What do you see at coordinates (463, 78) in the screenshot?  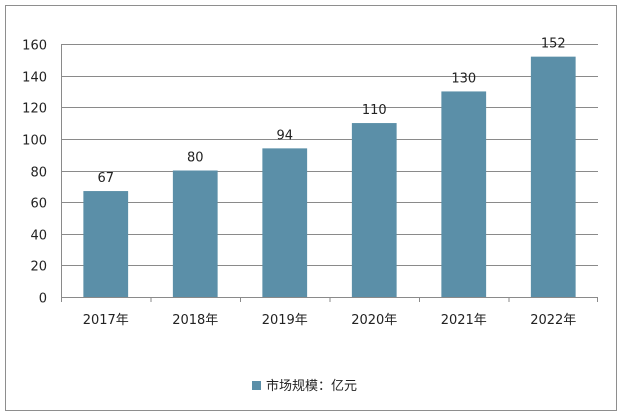 I see `data-label-4: 130` at bounding box center [463, 78].